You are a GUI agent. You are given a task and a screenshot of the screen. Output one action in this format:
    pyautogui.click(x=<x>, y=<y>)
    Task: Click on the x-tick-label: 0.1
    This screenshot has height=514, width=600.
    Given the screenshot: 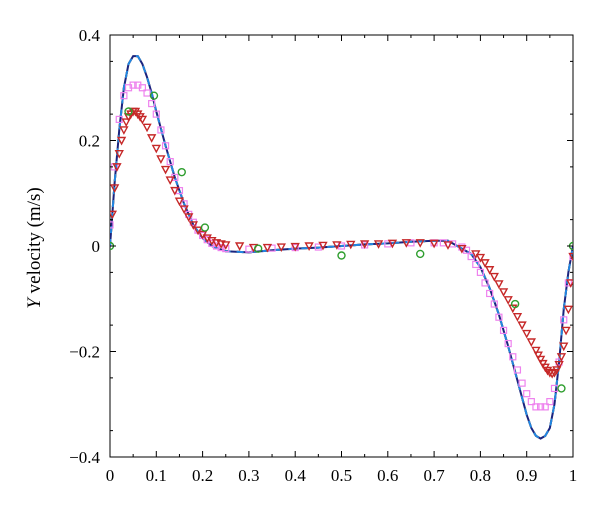 What is the action you would take?
    pyautogui.click(x=156, y=475)
    